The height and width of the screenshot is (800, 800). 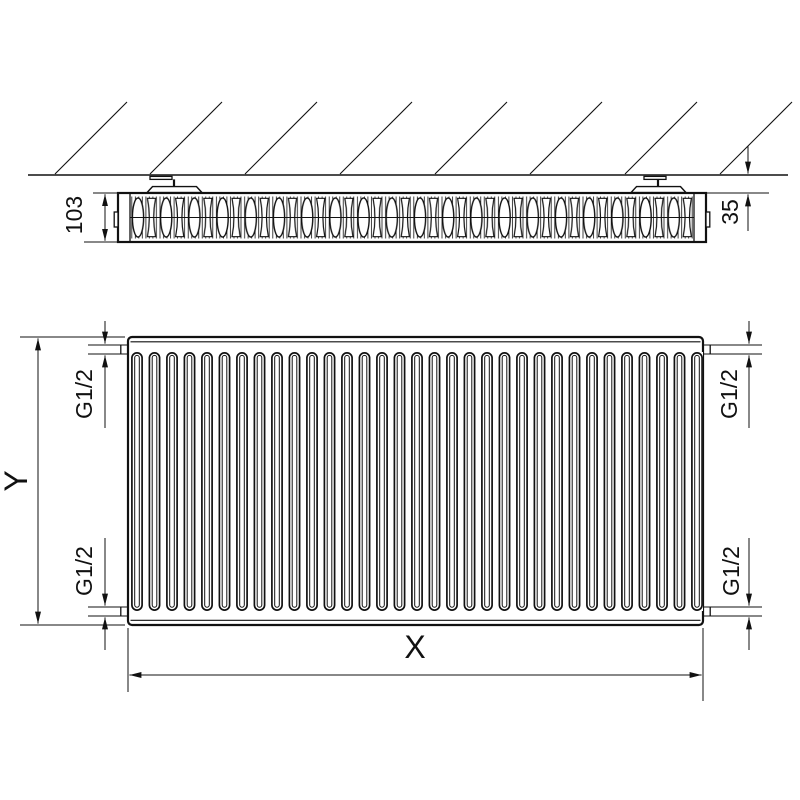 I want to click on wall-hatching, so click(x=423, y=138).